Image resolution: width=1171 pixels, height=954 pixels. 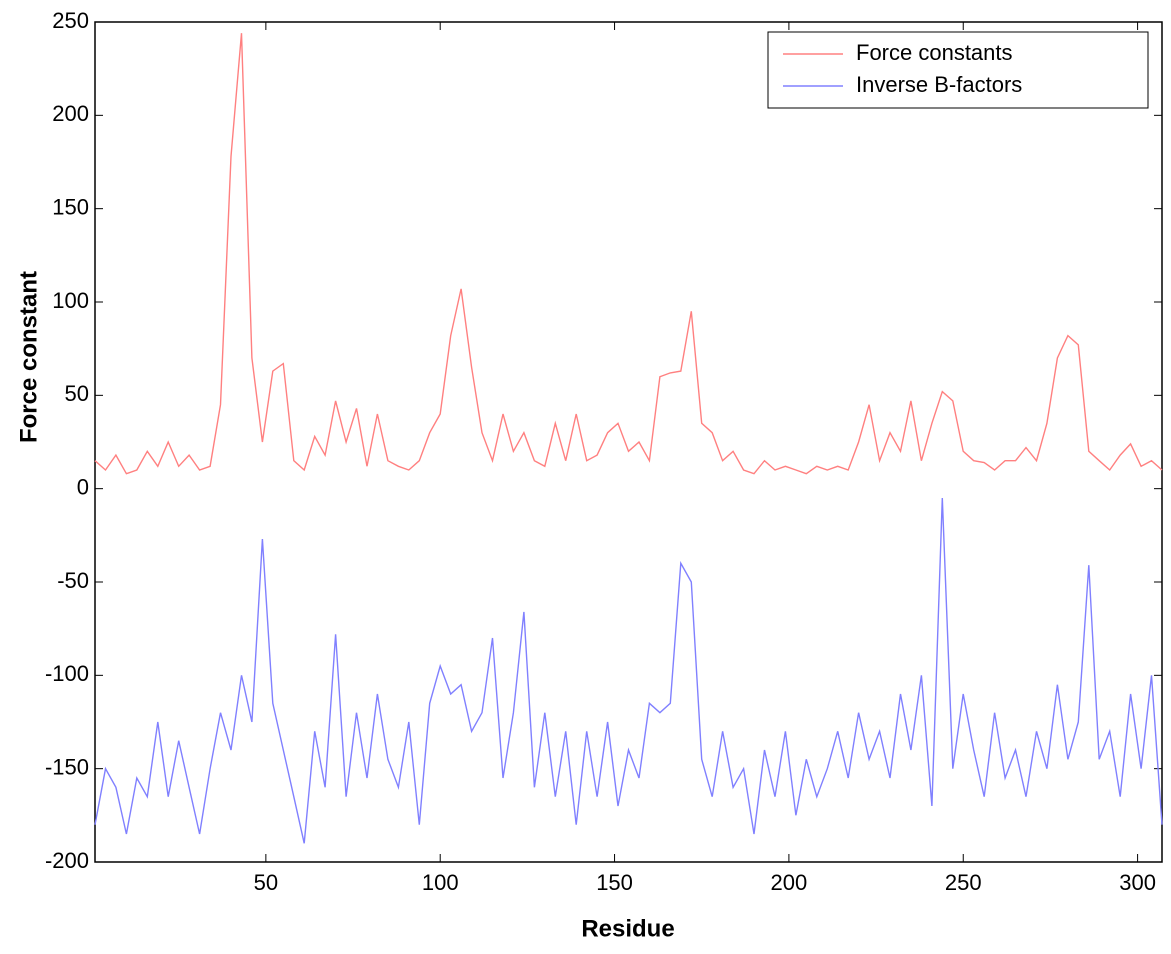 What do you see at coordinates (70, 206) in the screenshot?
I see `y-tick-label: 150` at bounding box center [70, 206].